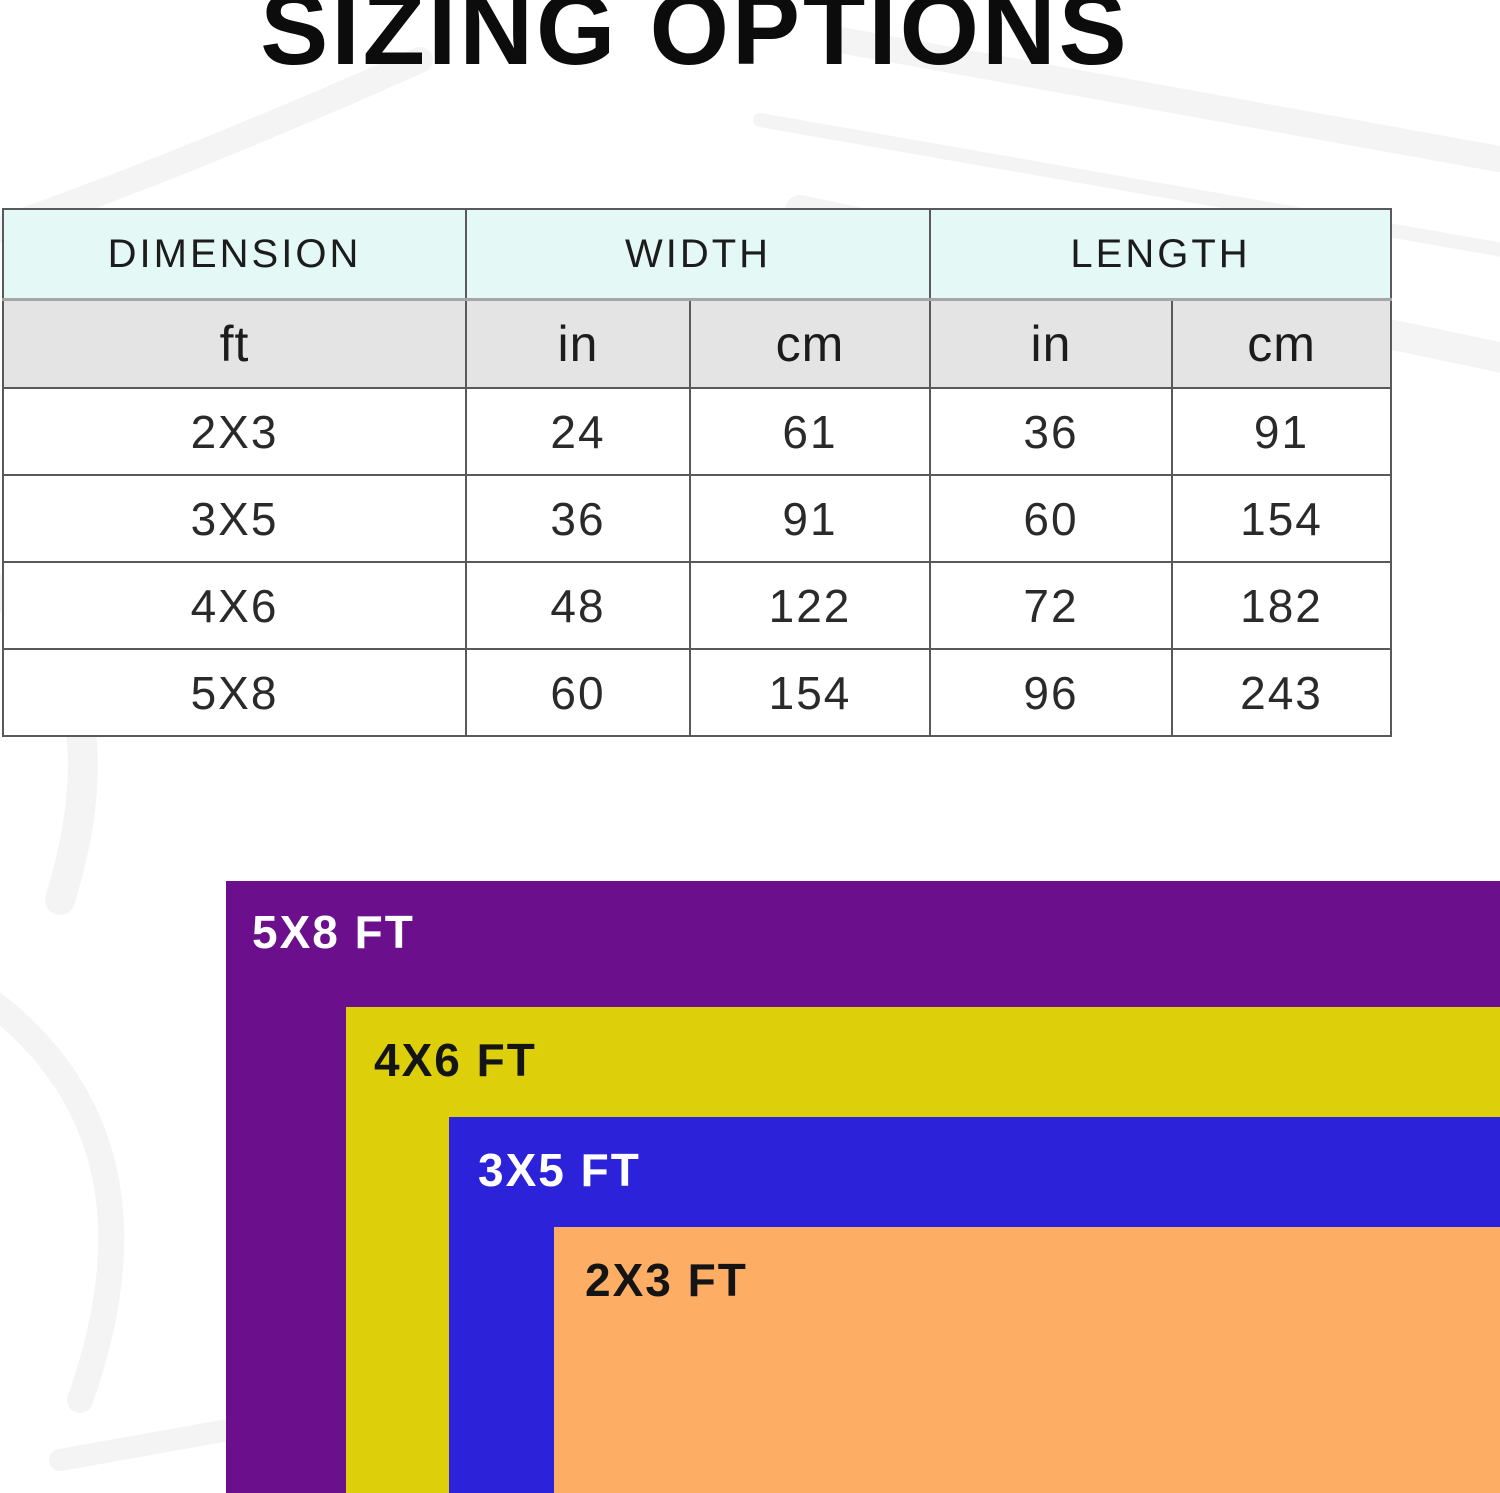 The width and height of the screenshot is (1500, 1493). Describe the element at coordinates (1161, 254) in the screenshot. I see `column-header-length: LENGTH` at that location.